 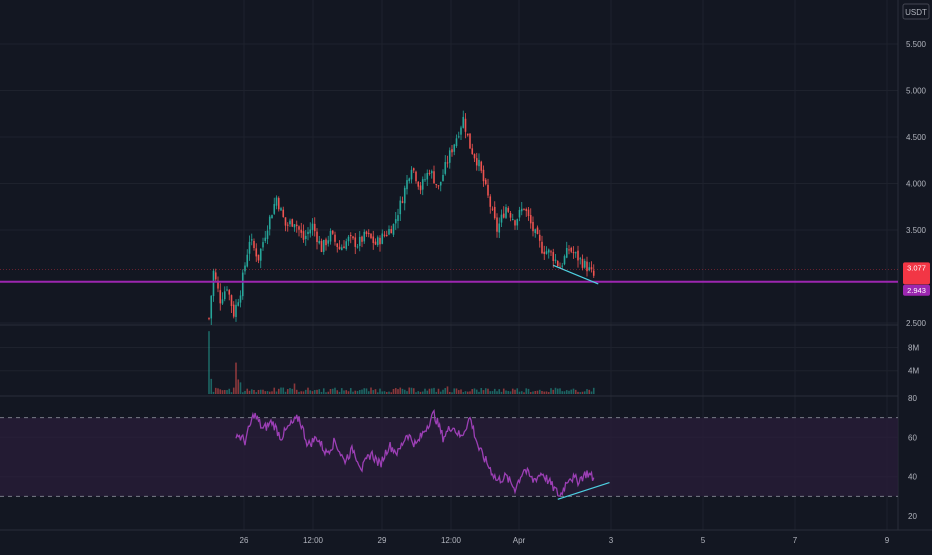 What do you see at coordinates (565, 540) in the screenshot?
I see `time-axis: 26 12:00 29 12:00 Apr 3 5 7 9` at bounding box center [565, 540].